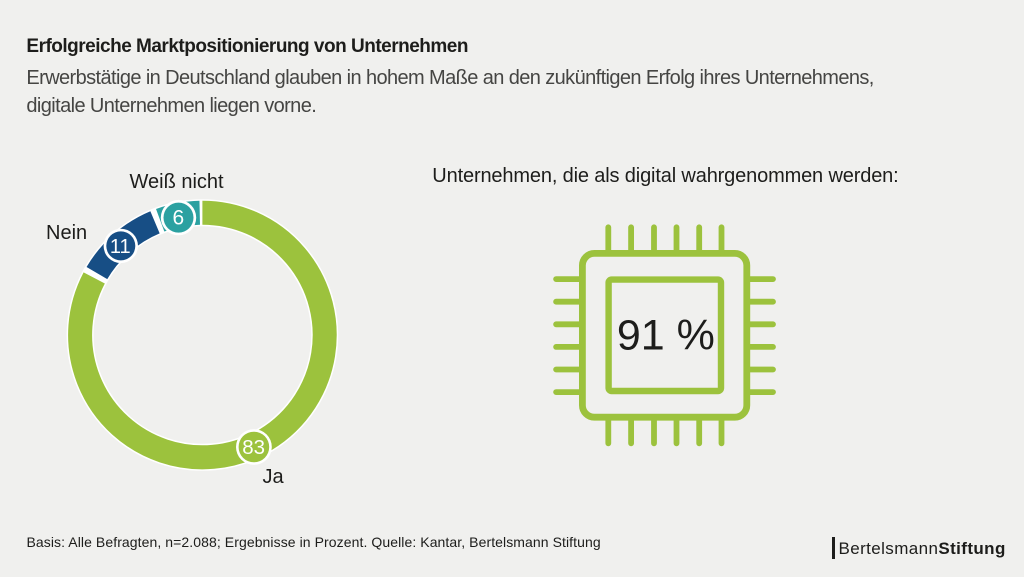 This screenshot has height=577, width=1024. Describe the element at coordinates (179, 218) in the screenshot. I see `svg-text: 6` at that location.